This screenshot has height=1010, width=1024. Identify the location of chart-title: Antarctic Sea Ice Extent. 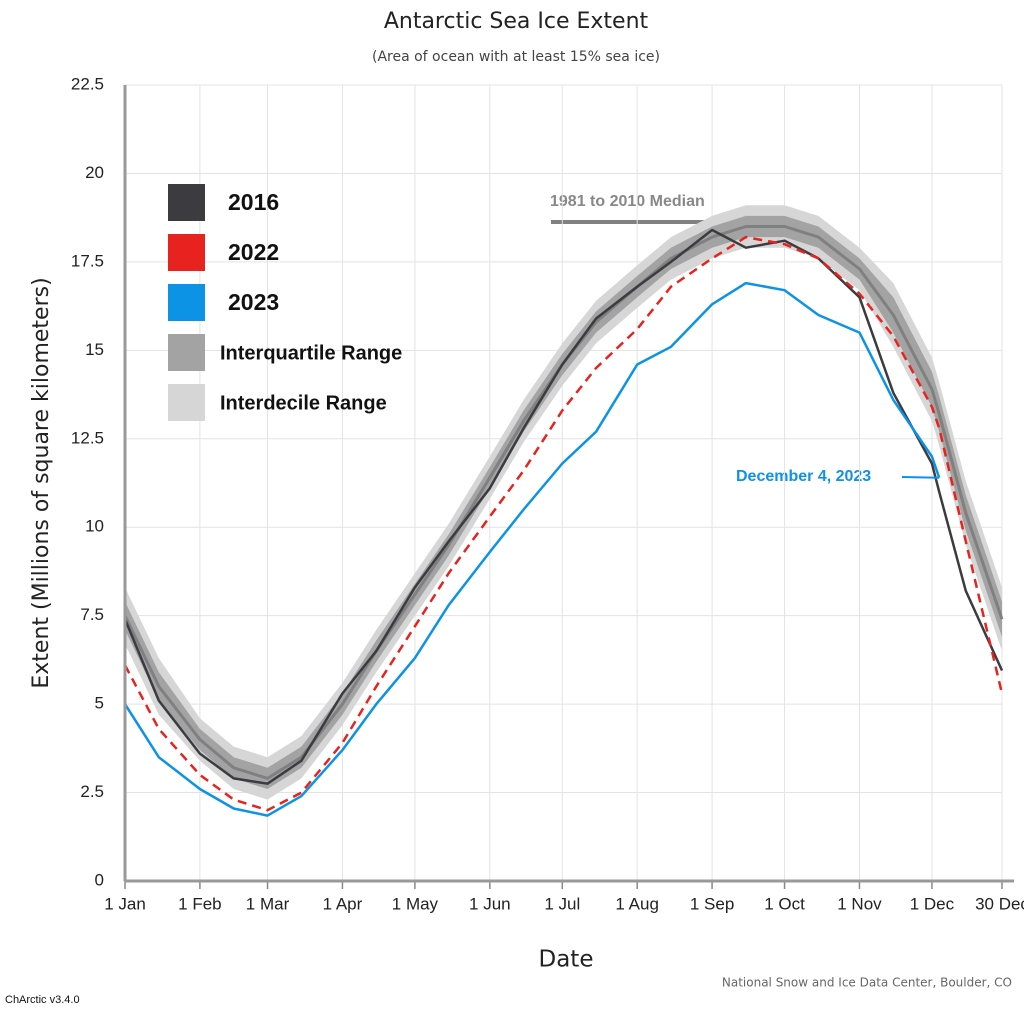
(516, 21).